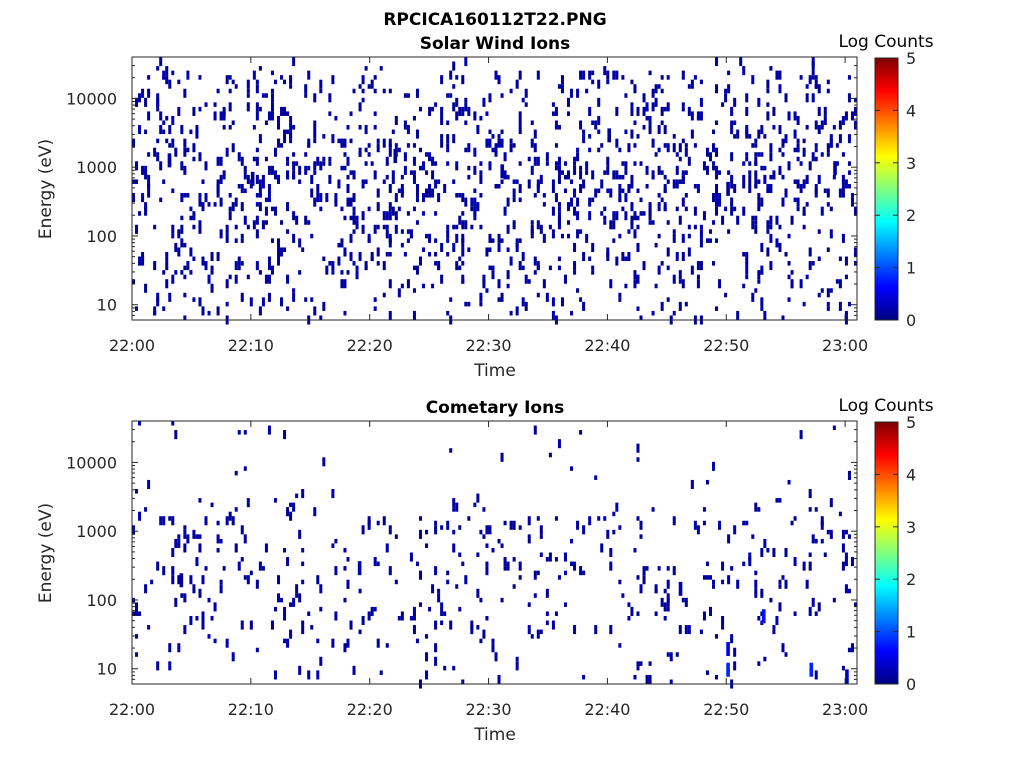  I want to click on x-tick-label: 22:30, so click(489, 709).